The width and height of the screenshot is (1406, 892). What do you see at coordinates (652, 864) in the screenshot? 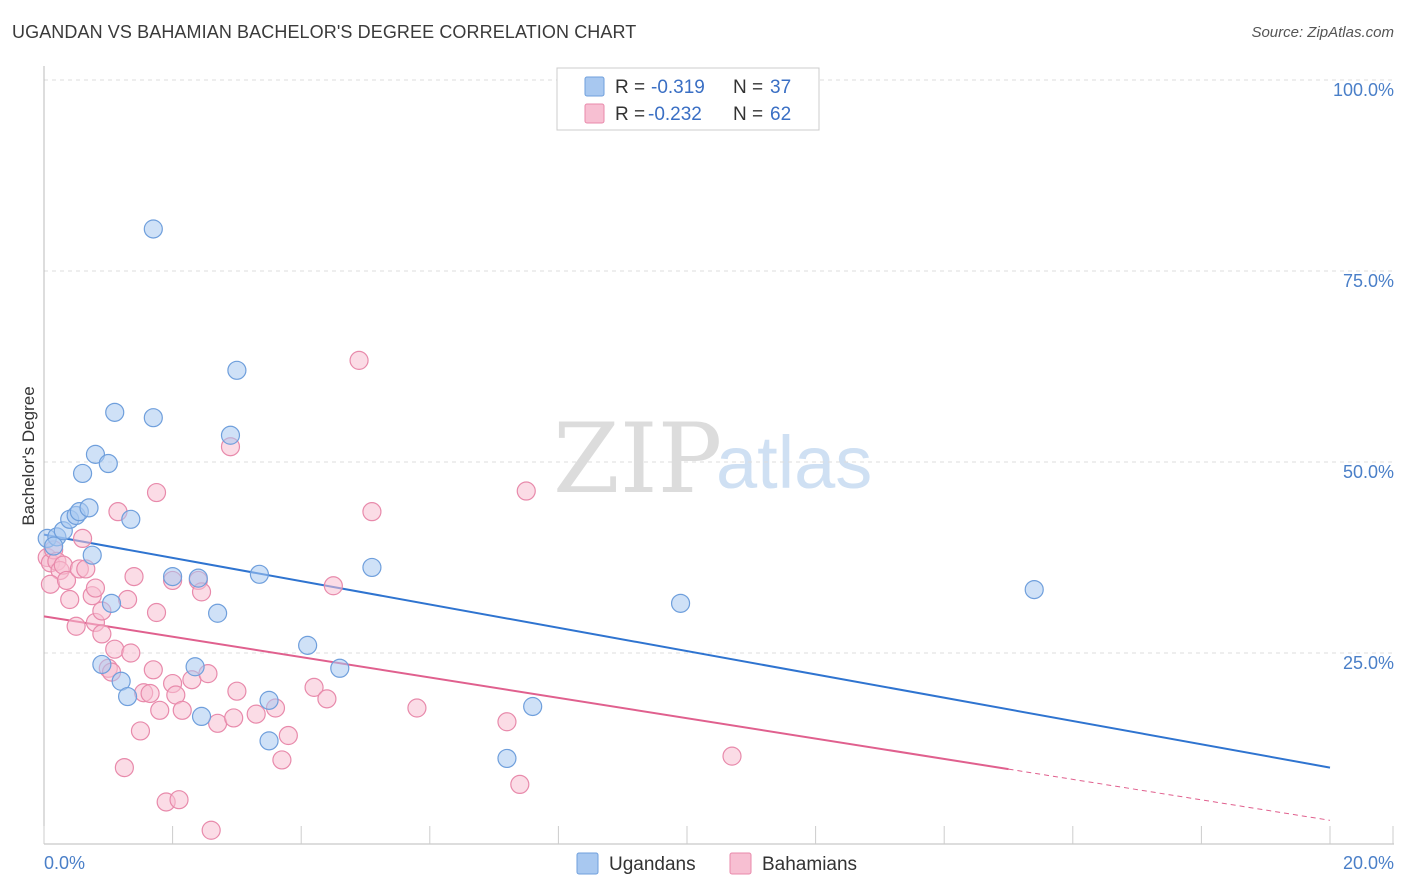
I see `series-legend-label-ugandans: Ugandans` at bounding box center [652, 864].